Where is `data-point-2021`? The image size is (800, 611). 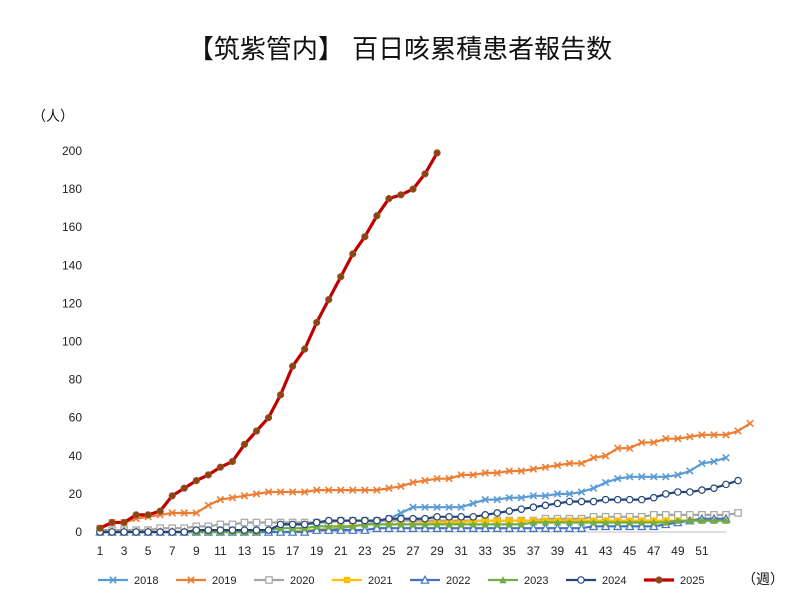 data-point-2021 is located at coordinates (485, 520).